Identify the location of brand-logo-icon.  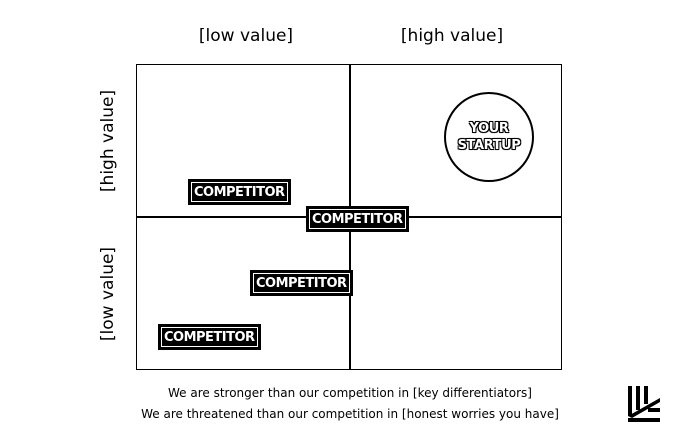
(644, 404).